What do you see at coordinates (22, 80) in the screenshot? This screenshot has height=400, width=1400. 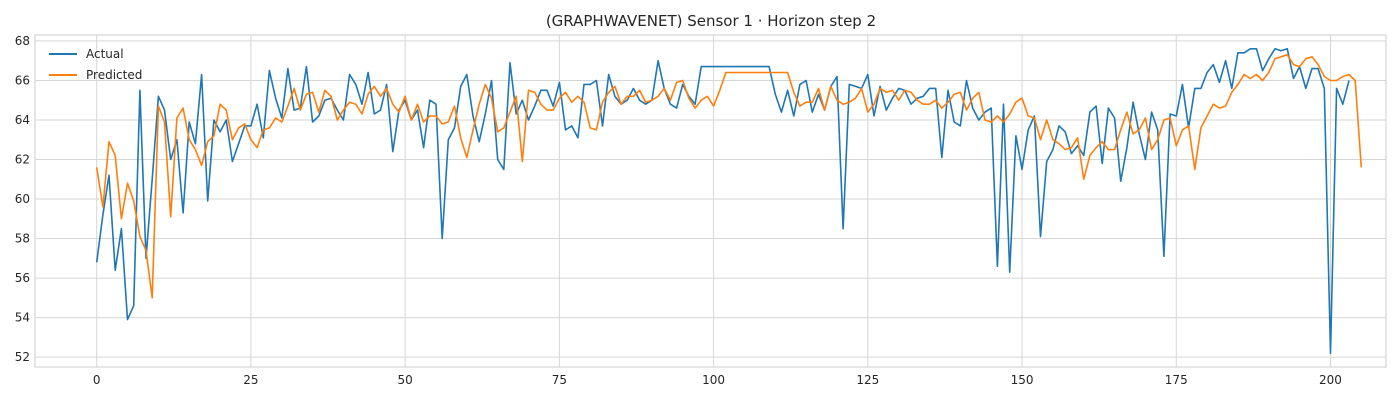 I see `y-tick-label: 66` at bounding box center [22, 80].